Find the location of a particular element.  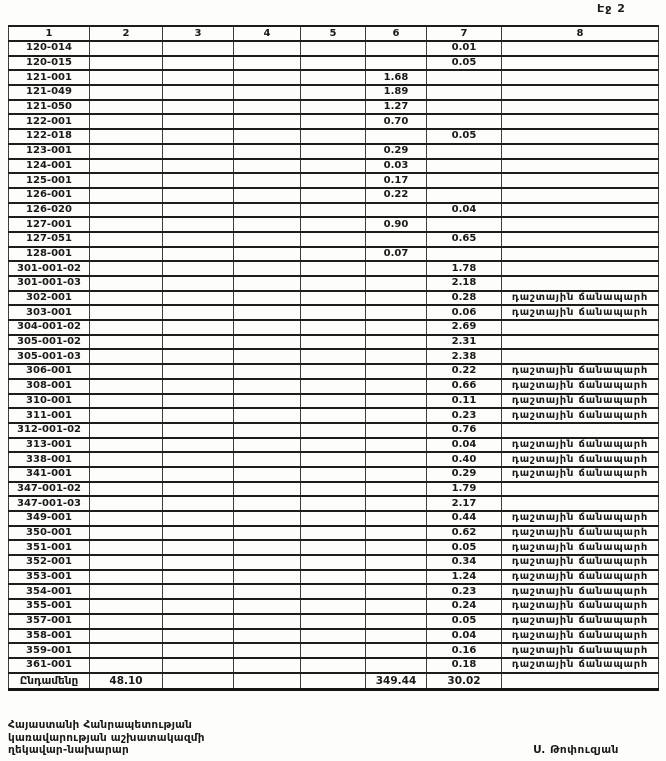

table-row: 341-001 0.29 դաշտային ճանապարհչն is located at coordinates (333, 474).